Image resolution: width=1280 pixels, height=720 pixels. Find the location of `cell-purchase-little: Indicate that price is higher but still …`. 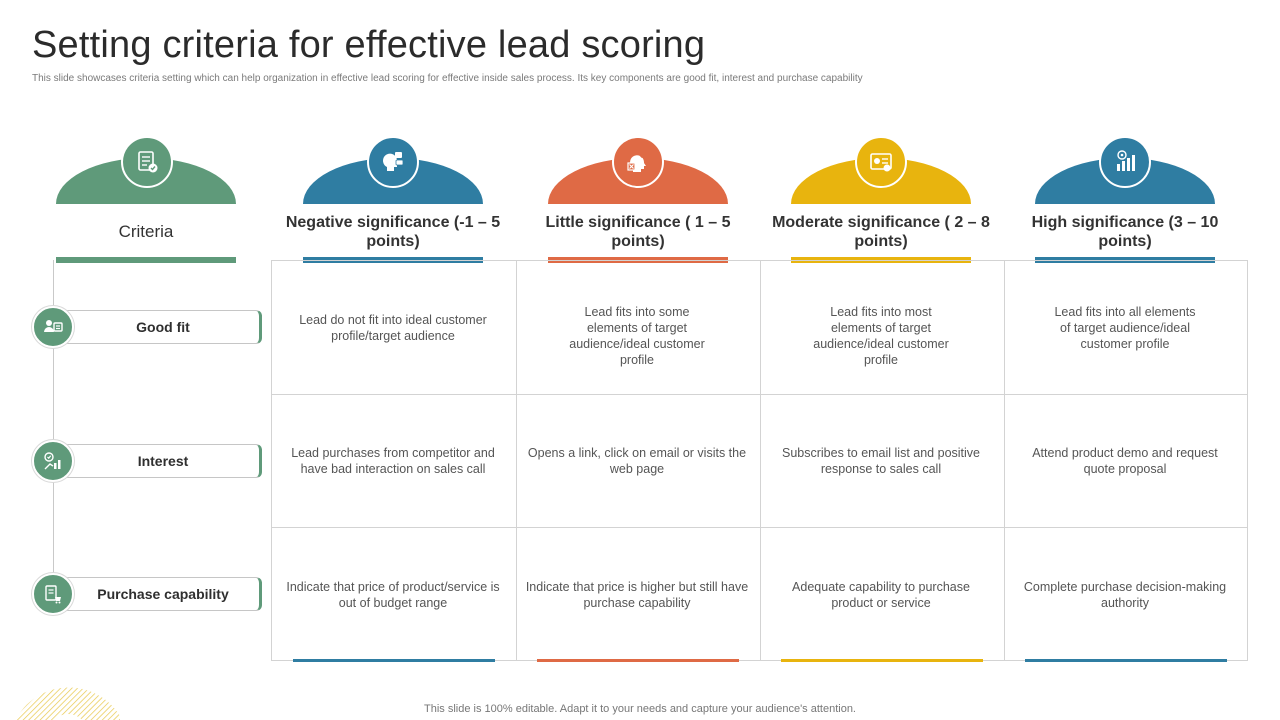

cell-purchase-little: Indicate that price is higher but still … is located at coordinates (637, 595).